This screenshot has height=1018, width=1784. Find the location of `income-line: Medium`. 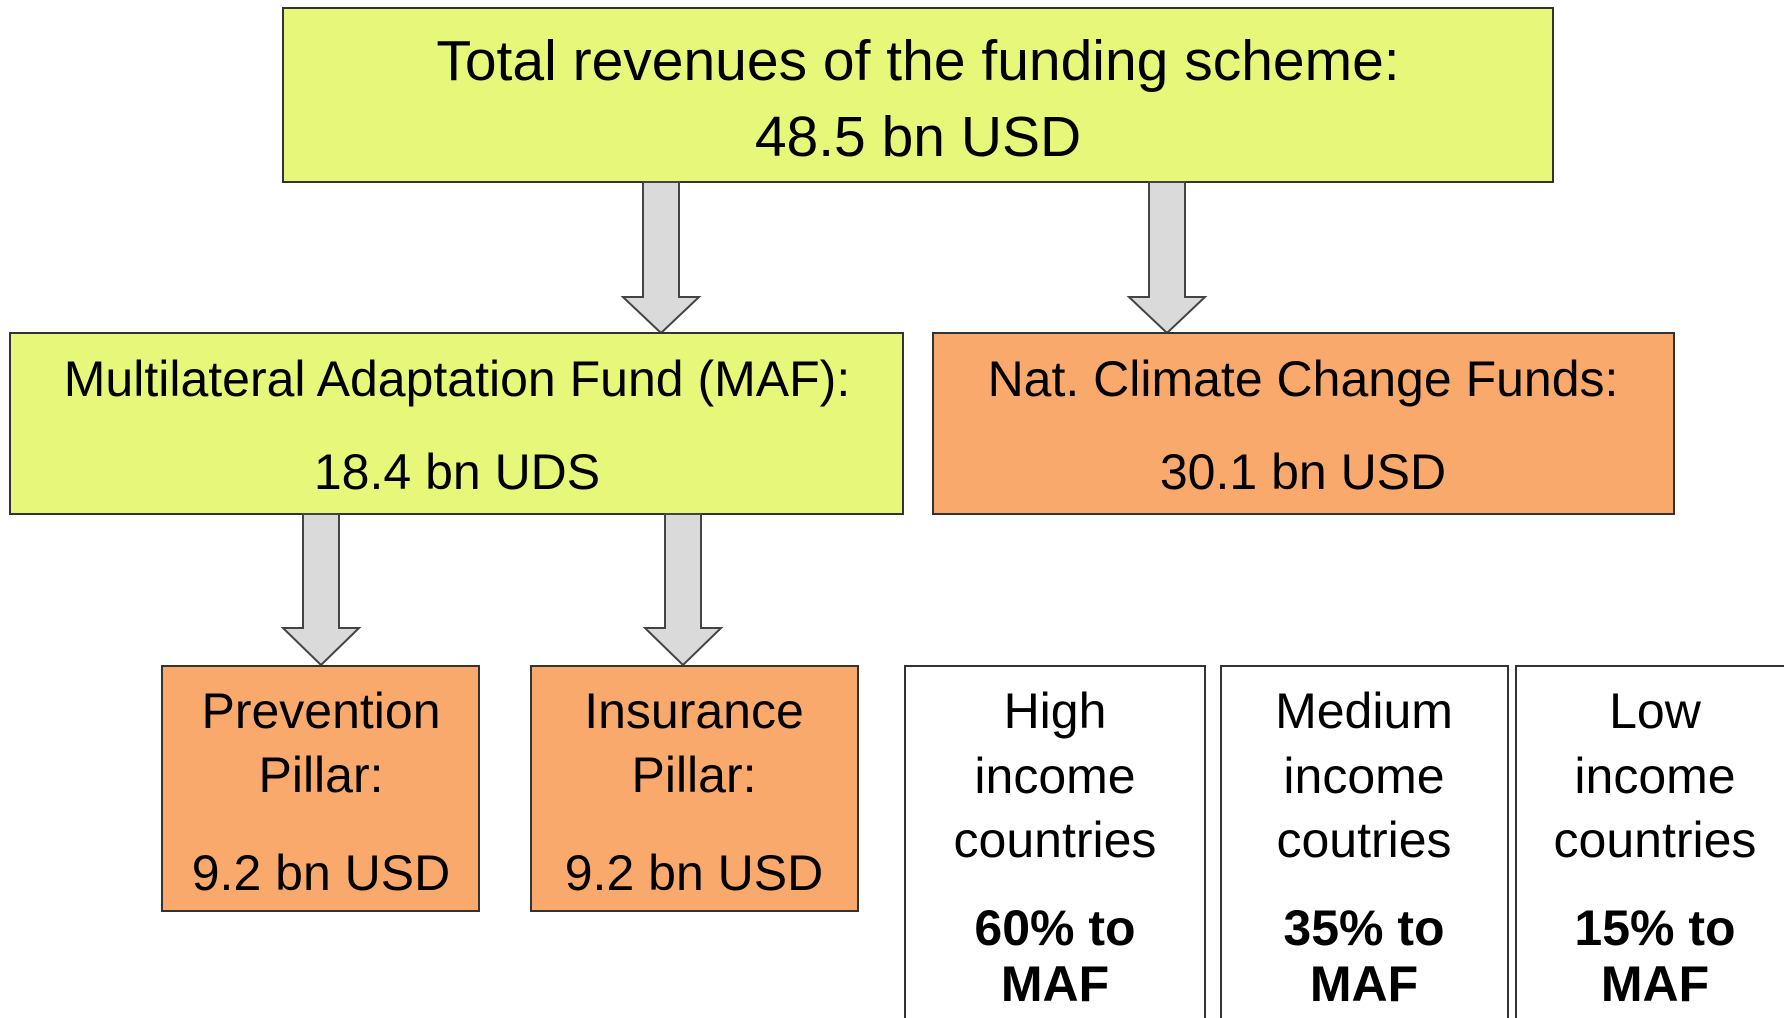

income-line: Medium is located at coordinates (1364, 711).